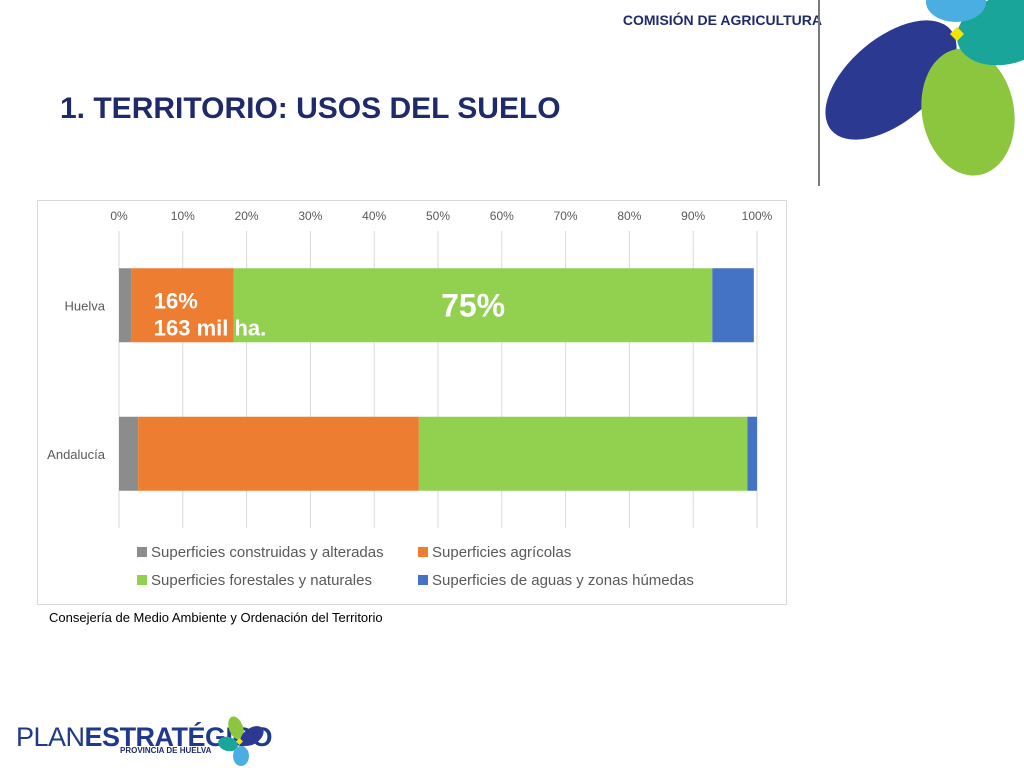 Image resolution: width=1024 pixels, height=768 pixels. I want to click on category-label: Andalucía, so click(76, 454).